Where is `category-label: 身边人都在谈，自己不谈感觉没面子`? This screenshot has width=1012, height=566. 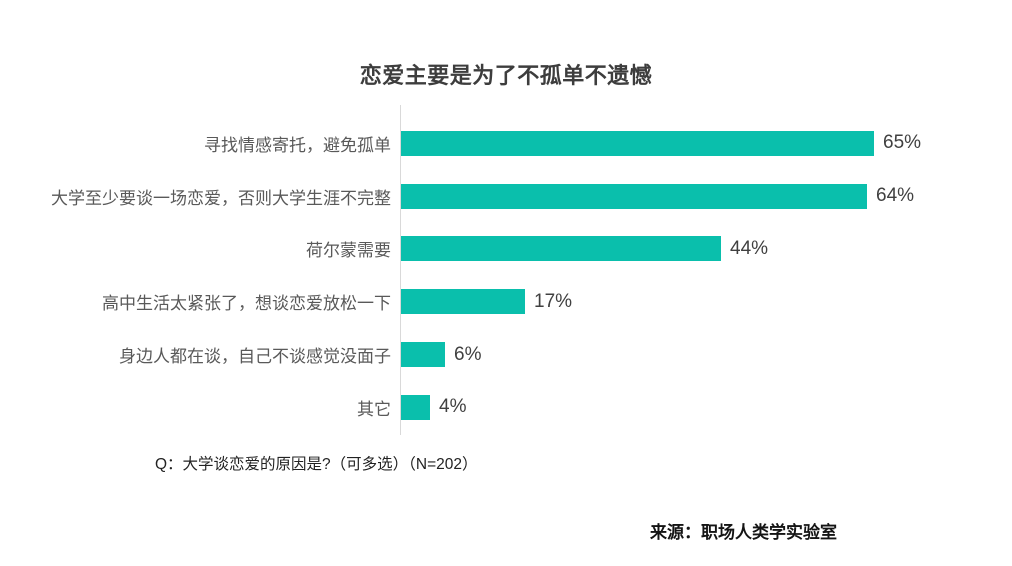 category-label: 身边人都在谈，自己不谈感觉没面子 is located at coordinates (255, 357).